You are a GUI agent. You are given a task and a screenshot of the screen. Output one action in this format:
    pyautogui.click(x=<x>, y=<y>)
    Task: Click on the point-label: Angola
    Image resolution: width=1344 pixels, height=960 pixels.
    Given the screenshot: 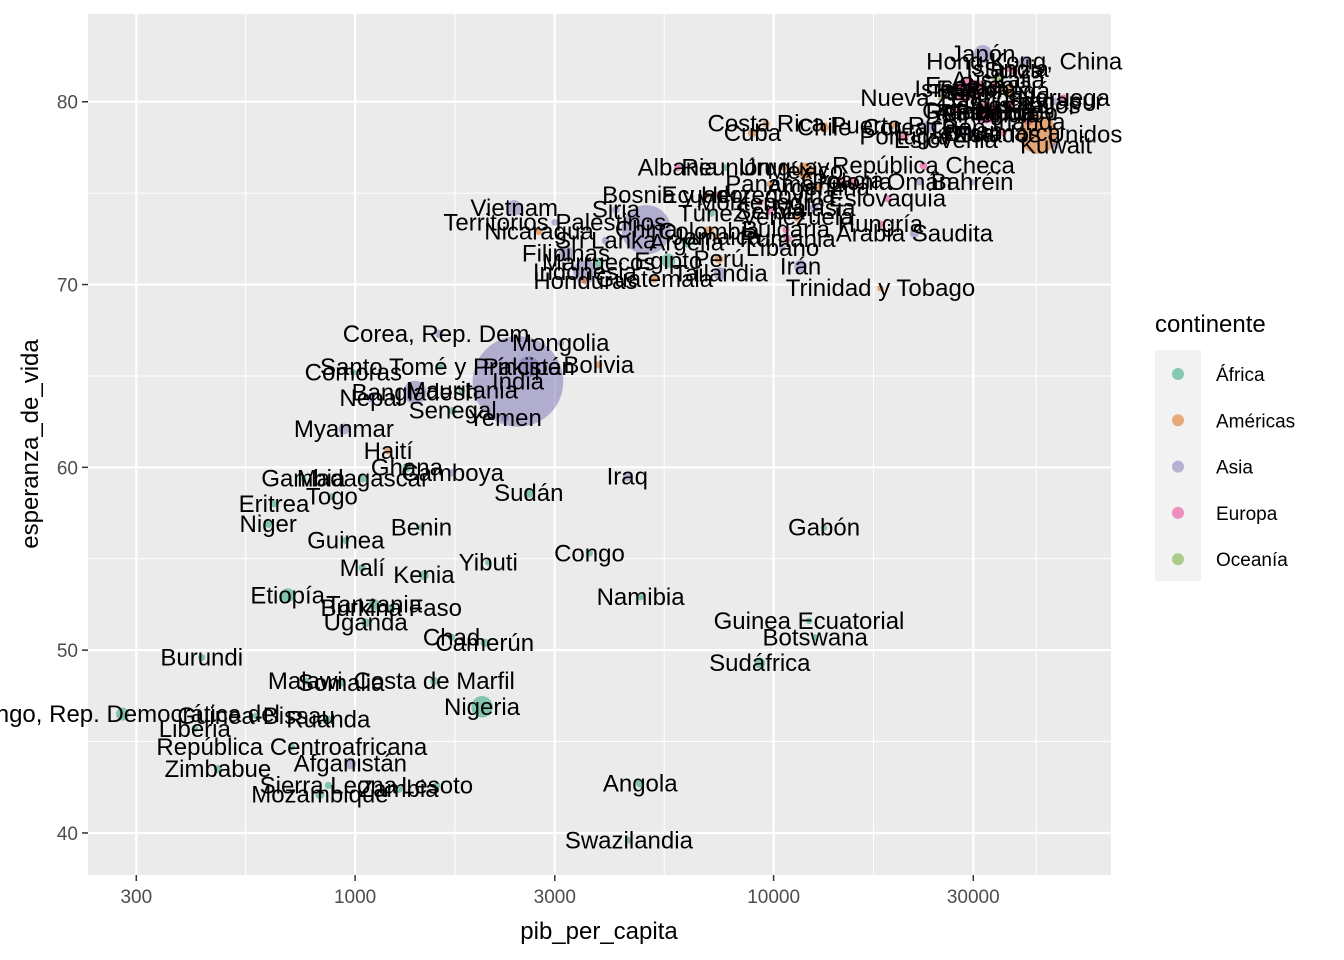 What is the action you would take?
    pyautogui.click(x=640, y=784)
    